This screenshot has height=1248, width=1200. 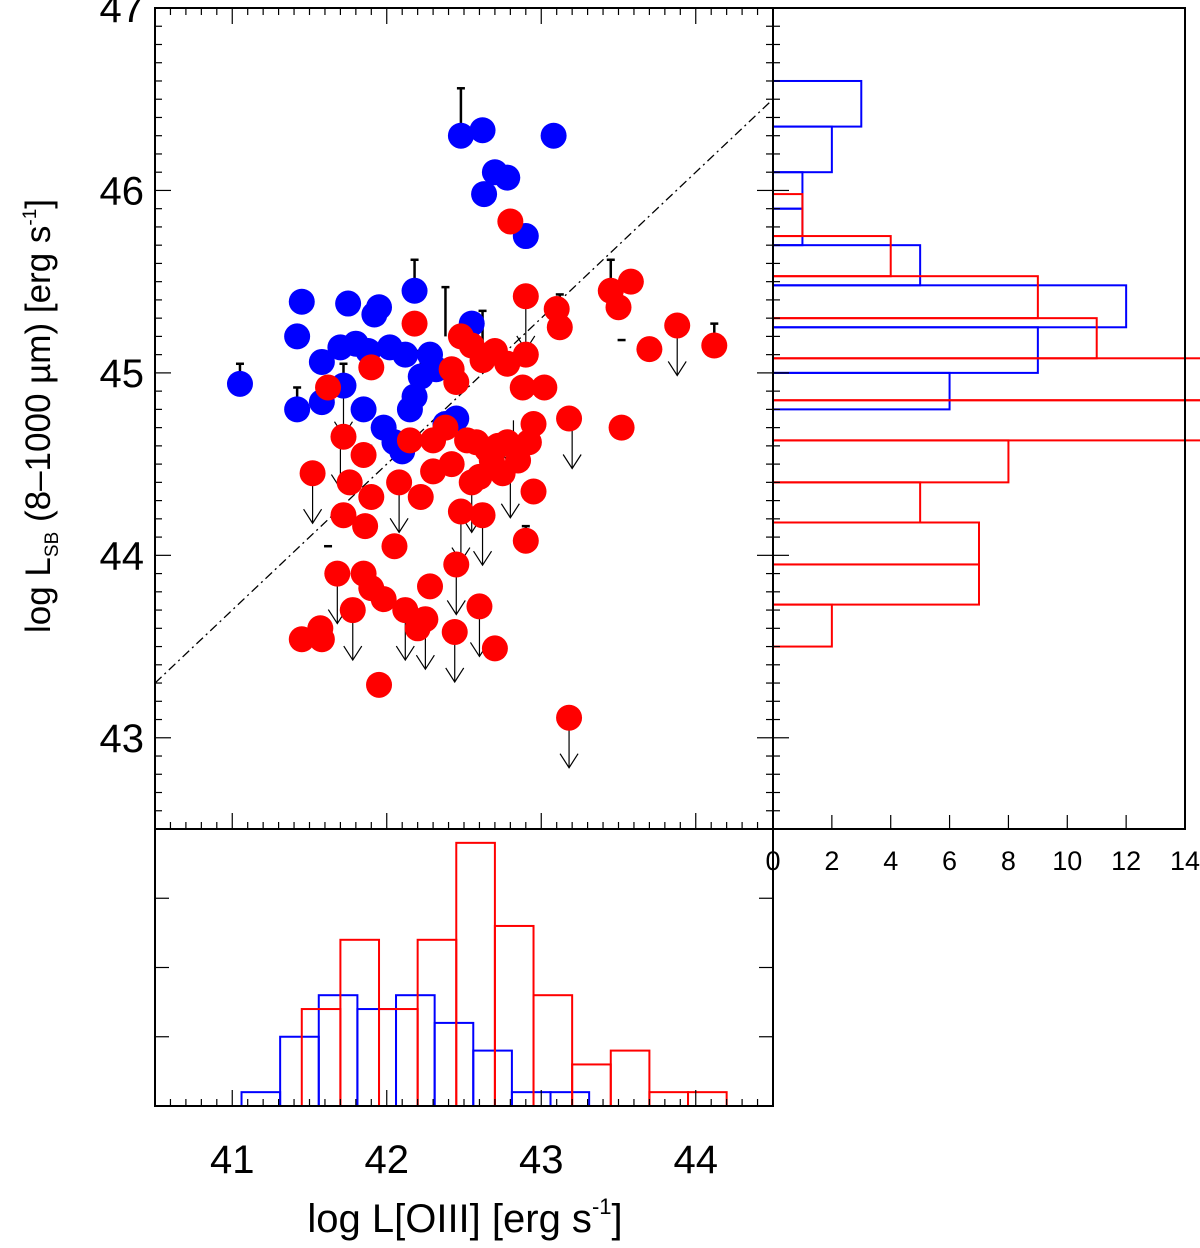 I want to click on bottom-axis-ticks, so click(x=464, y=1001).